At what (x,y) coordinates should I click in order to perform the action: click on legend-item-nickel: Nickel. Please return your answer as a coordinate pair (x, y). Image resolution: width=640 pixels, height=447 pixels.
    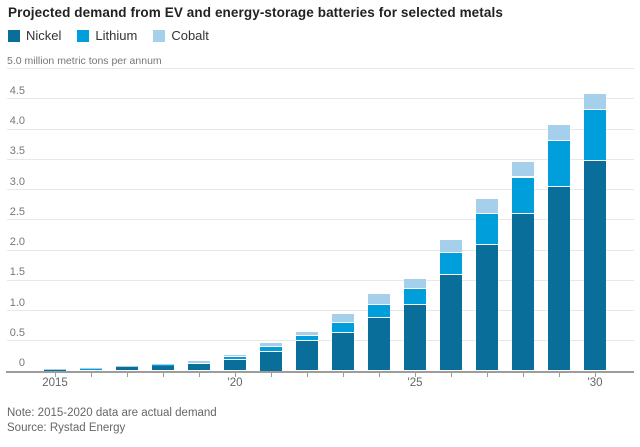
    Looking at the image, I should click on (34, 35).